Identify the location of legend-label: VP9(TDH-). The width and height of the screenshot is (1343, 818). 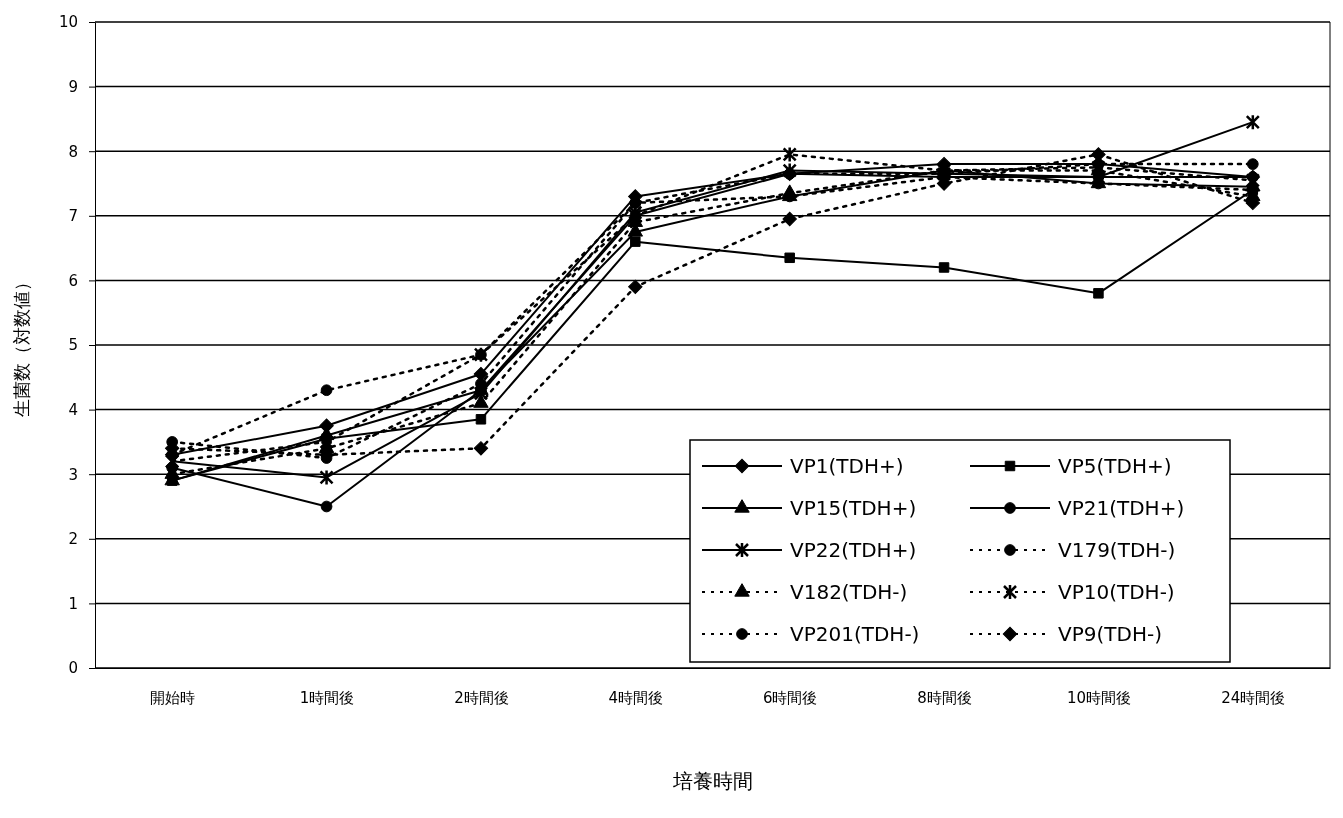
(1110, 634).